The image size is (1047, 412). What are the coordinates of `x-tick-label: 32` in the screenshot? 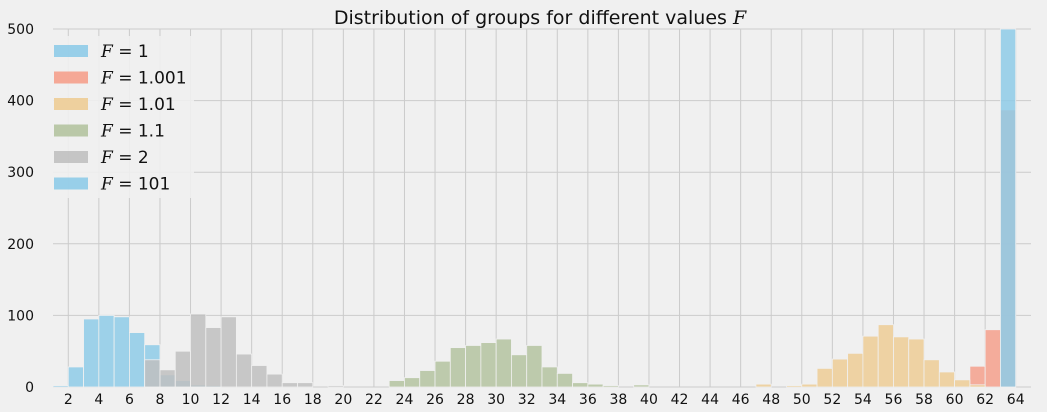 It's located at (527, 400).